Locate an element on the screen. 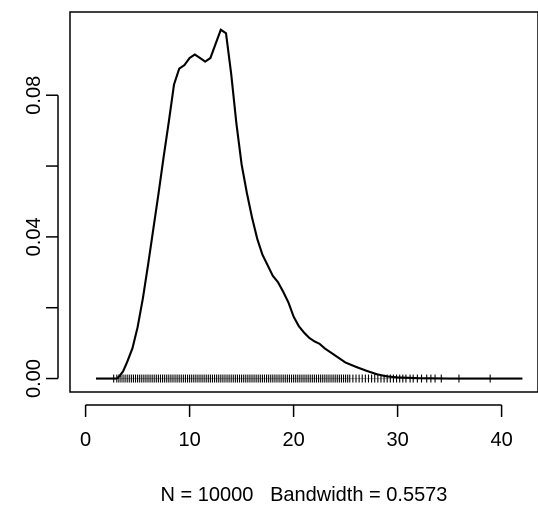  y-axis: 0.00 0.04 0.08 is located at coordinates (41, 237).